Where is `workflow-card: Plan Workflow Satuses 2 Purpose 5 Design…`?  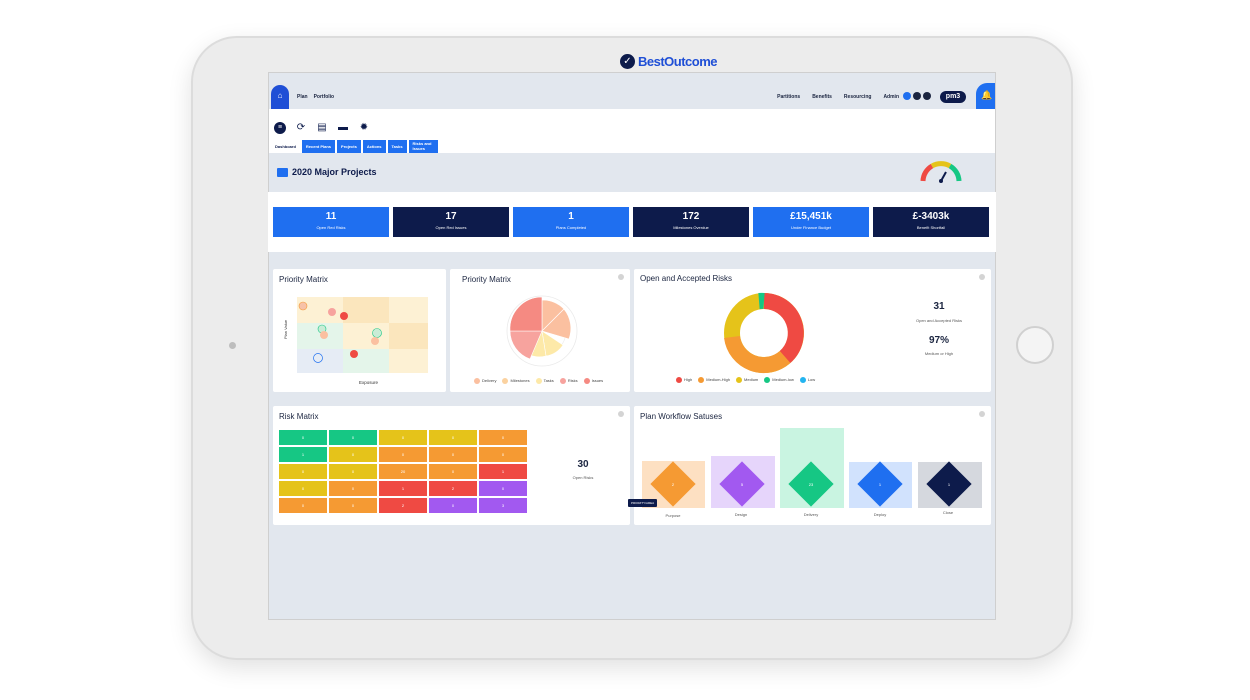 workflow-card: Plan Workflow Satuses 2 Purpose 5 Design… is located at coordinates (812, 465).